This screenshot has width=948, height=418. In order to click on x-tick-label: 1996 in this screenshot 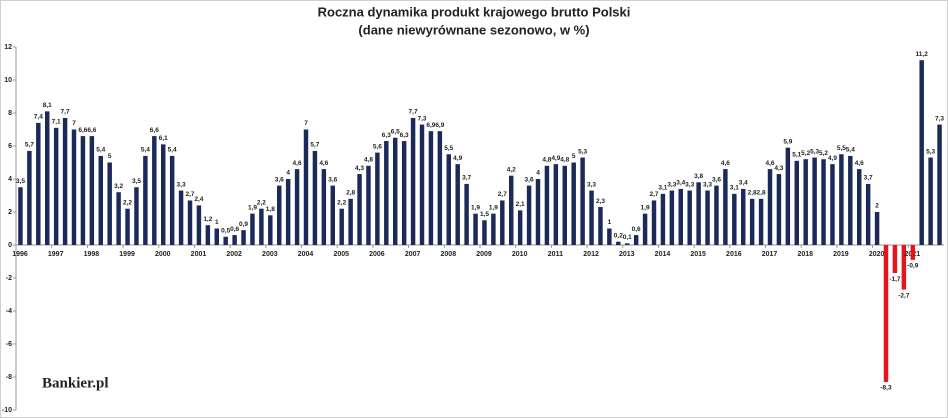, I will do `click(20, 254)`.